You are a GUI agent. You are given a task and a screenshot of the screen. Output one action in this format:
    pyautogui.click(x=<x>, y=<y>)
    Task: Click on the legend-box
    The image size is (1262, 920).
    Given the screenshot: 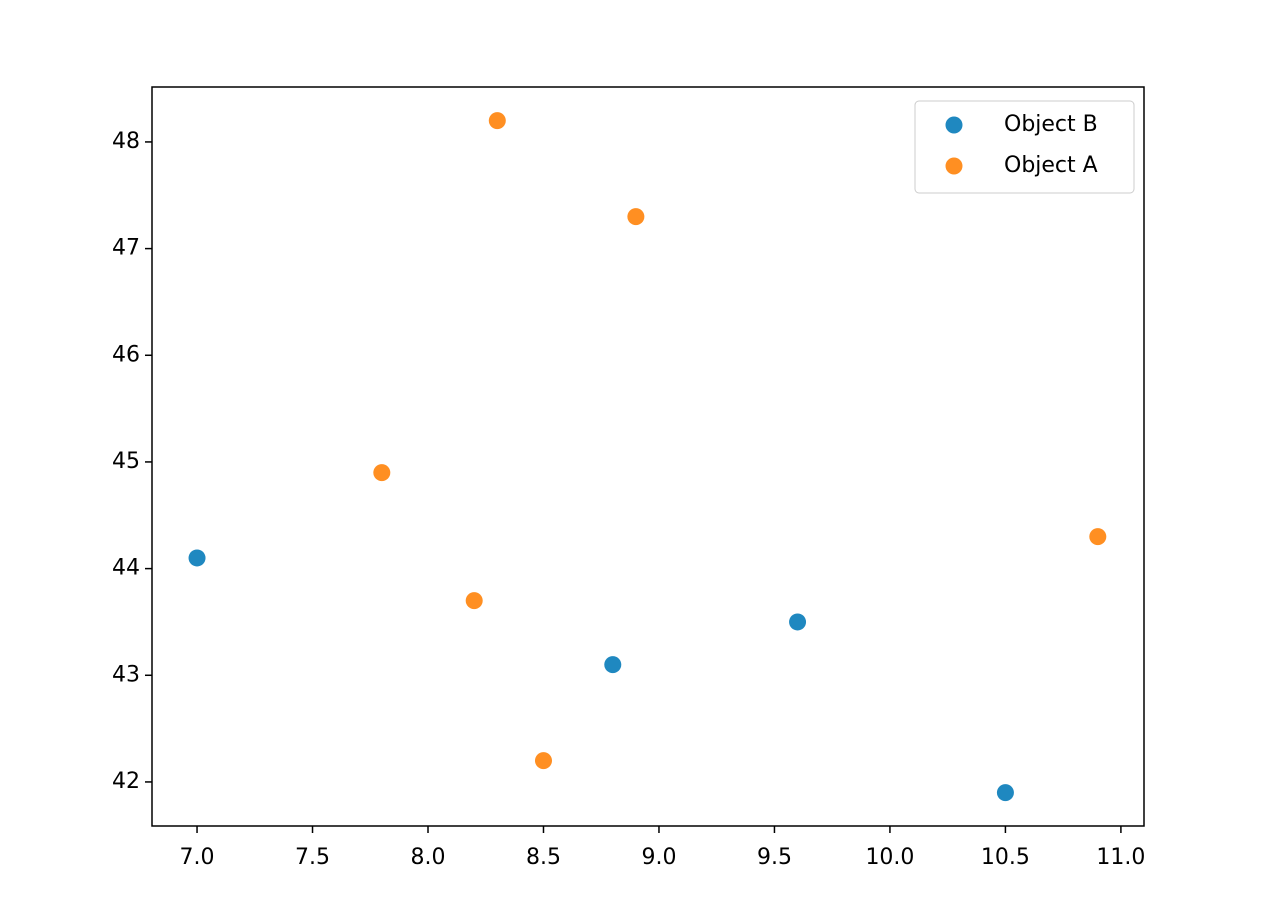 What is the action you would take?
    pyautogui.click(x=1024, y=147)
    